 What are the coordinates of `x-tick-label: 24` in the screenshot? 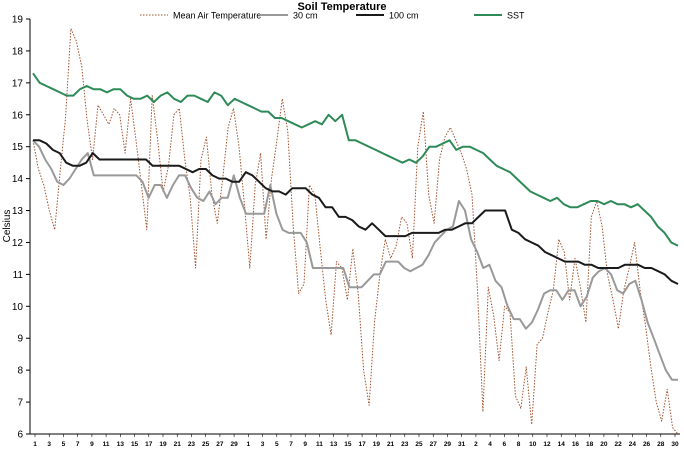 It's located at (633, 444).